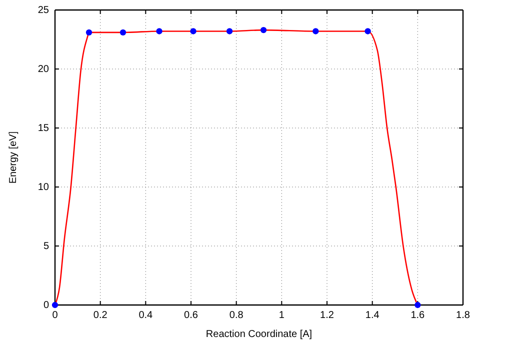  What do you see at coordinates (372, 316) in the screenshot?
I see `x-tick-label: 1.4` at bounding box center [372, 316].